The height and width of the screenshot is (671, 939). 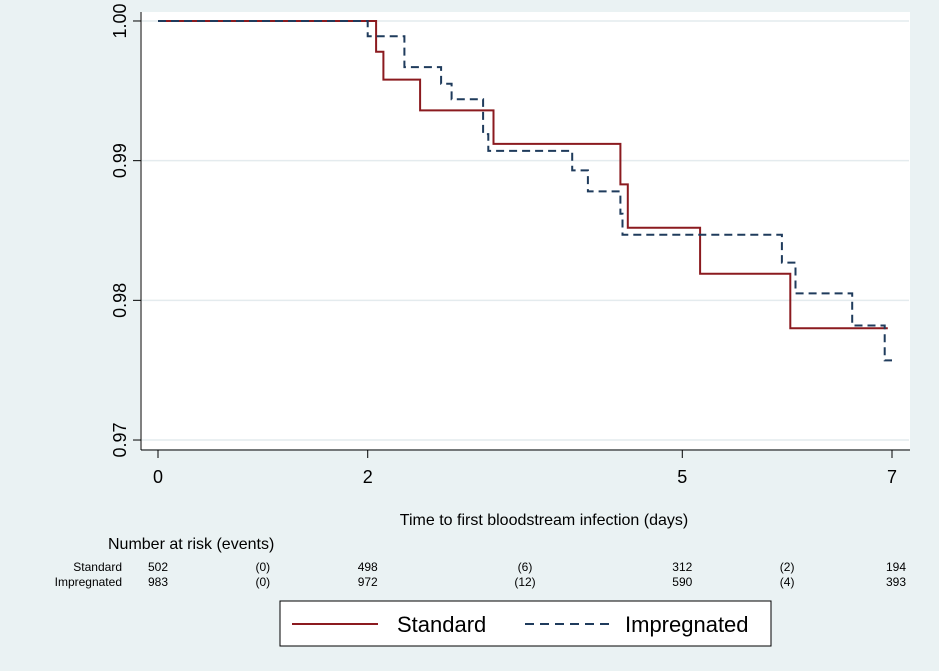 I want to click on risk-cell: 498, so click(x=368, y=567).